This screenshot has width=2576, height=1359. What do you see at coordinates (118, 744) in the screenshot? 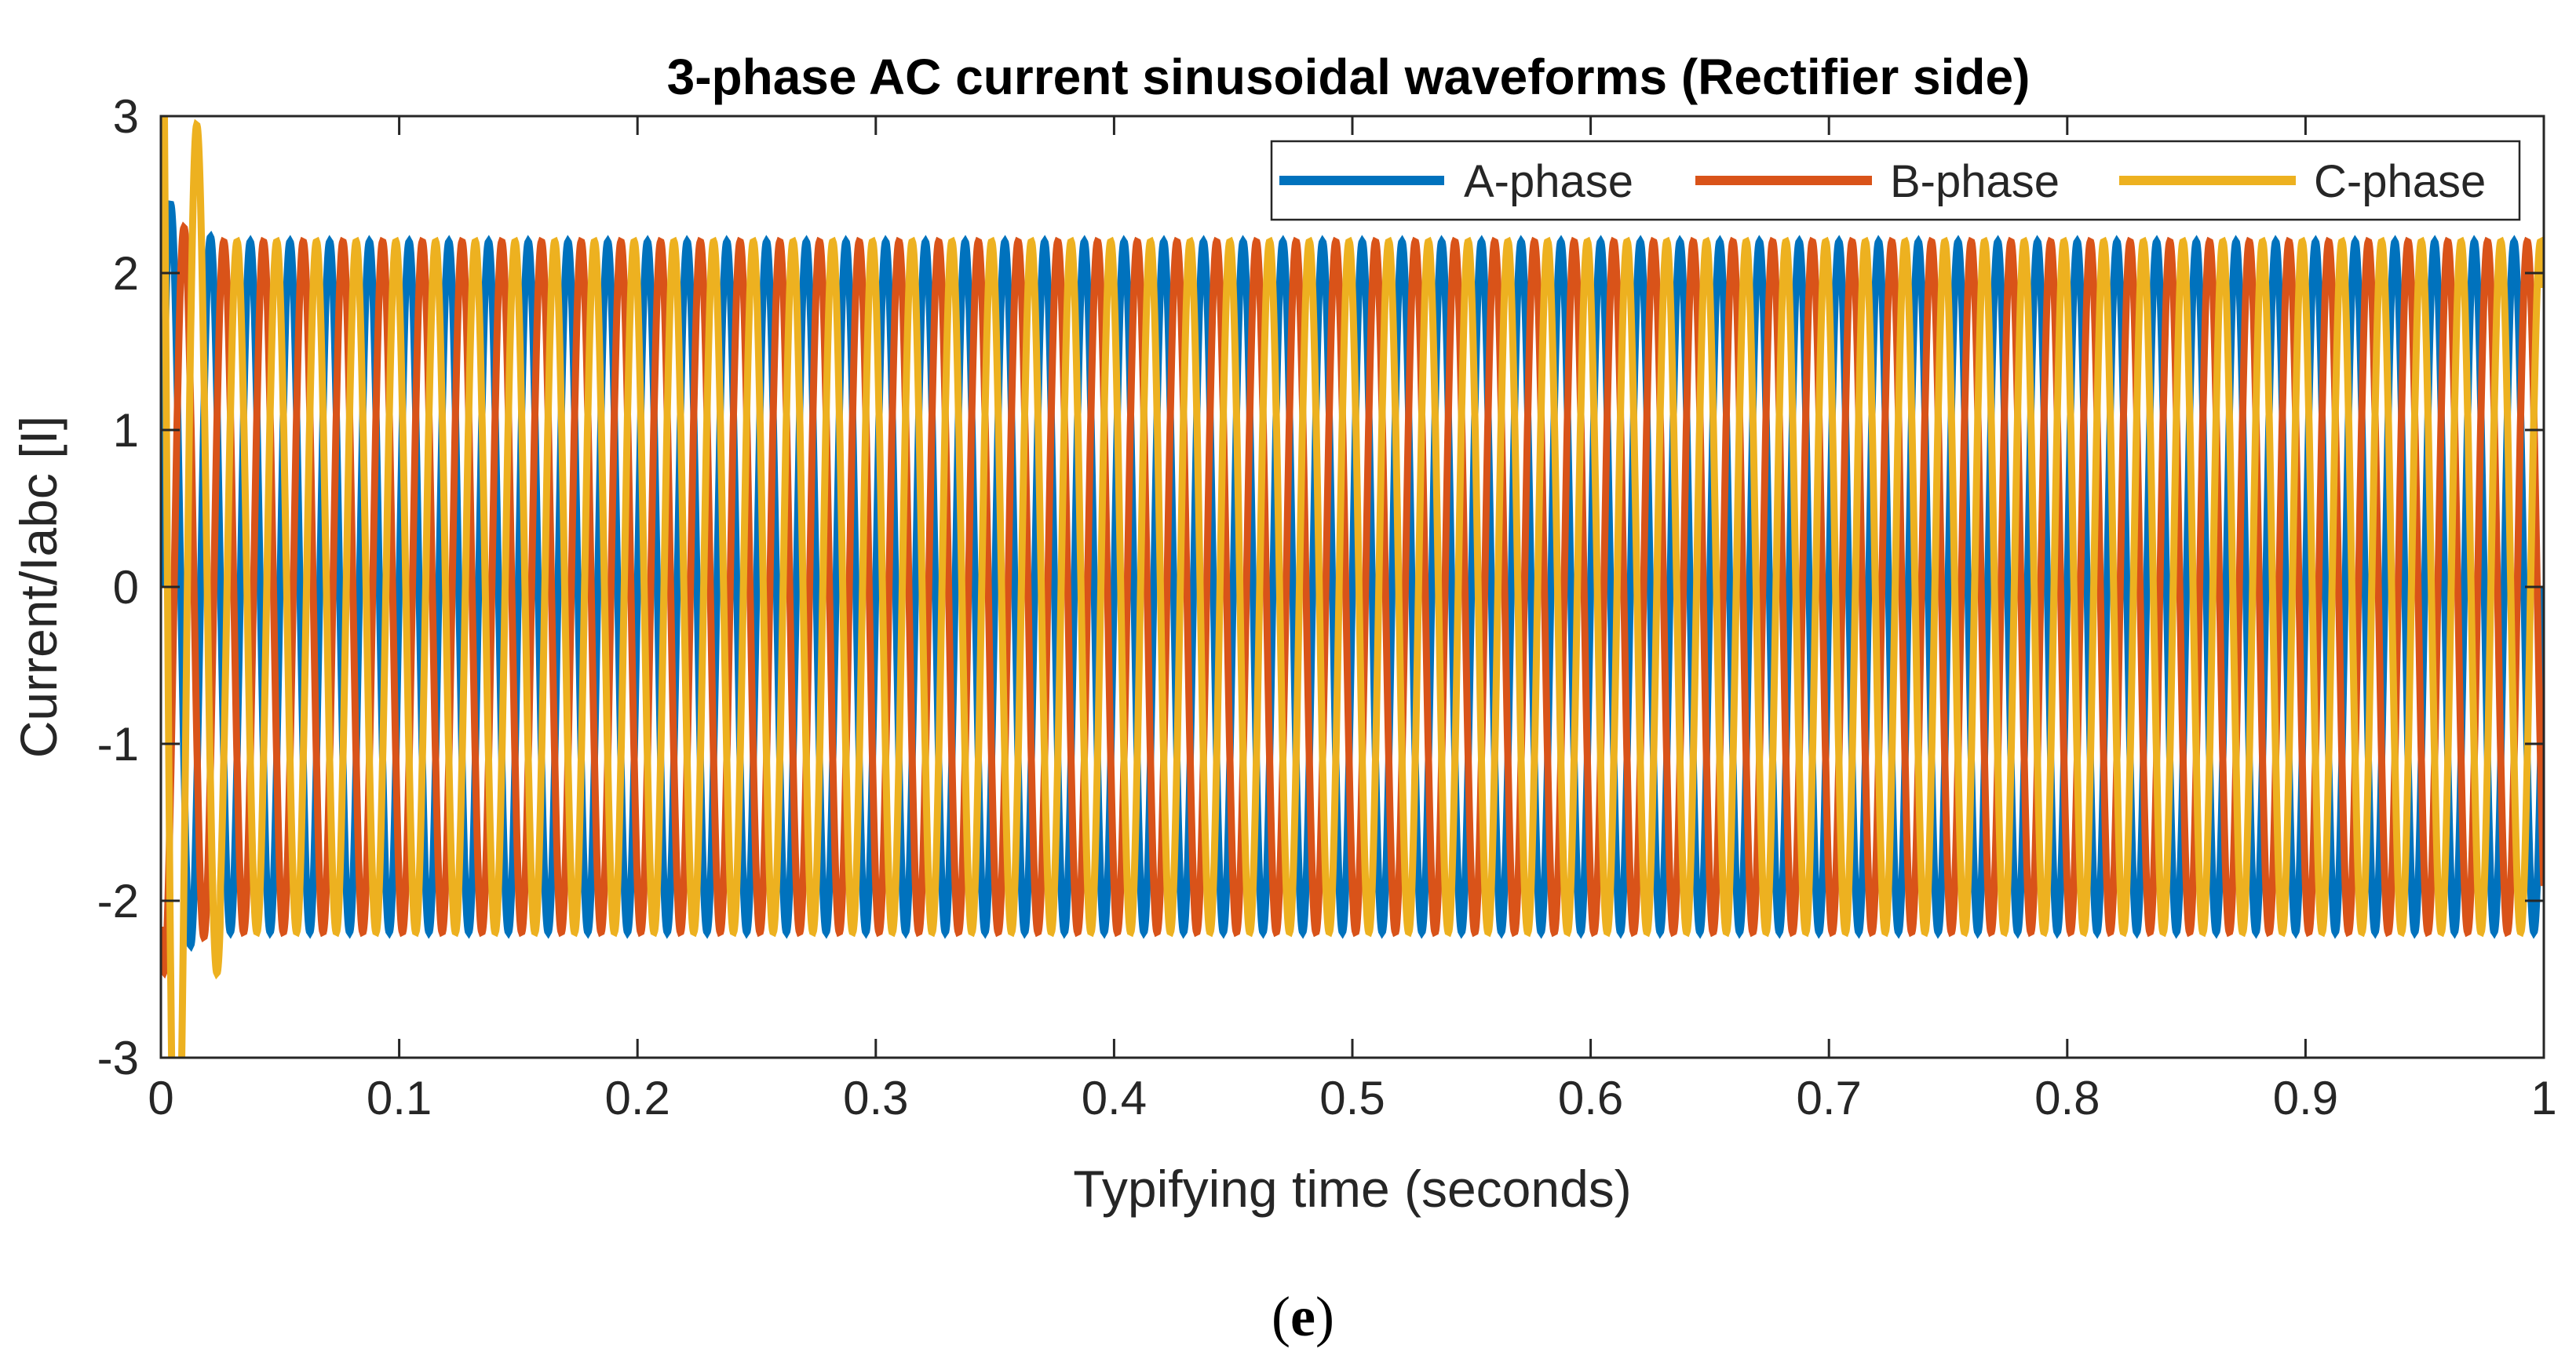
I see `y-tick-label: -1` at bounding box center [118, 744].